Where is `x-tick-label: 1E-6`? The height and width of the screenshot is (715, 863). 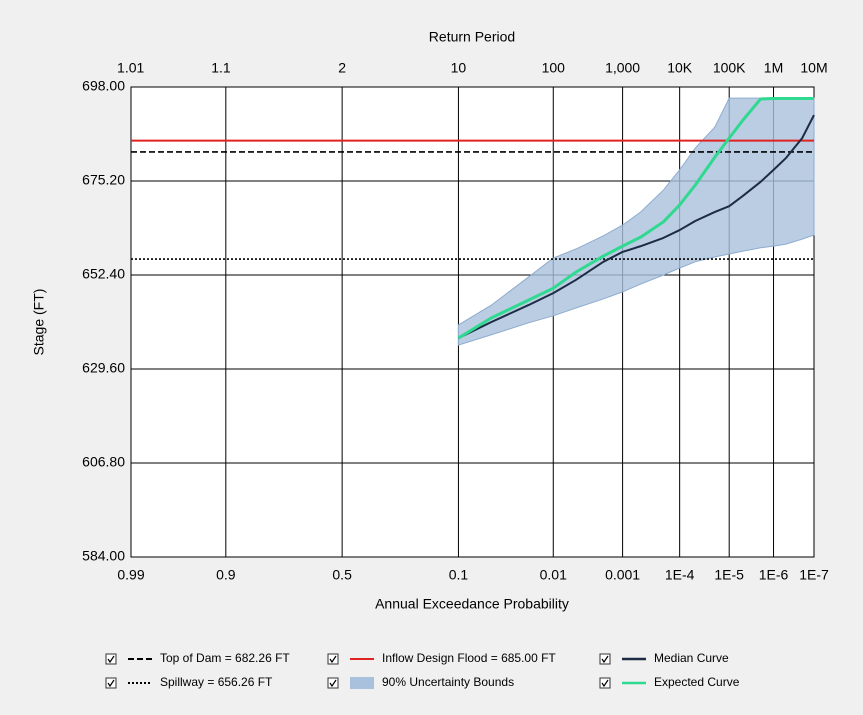 x-tick-label: 1E-6 is located at coordinates (774, 575).